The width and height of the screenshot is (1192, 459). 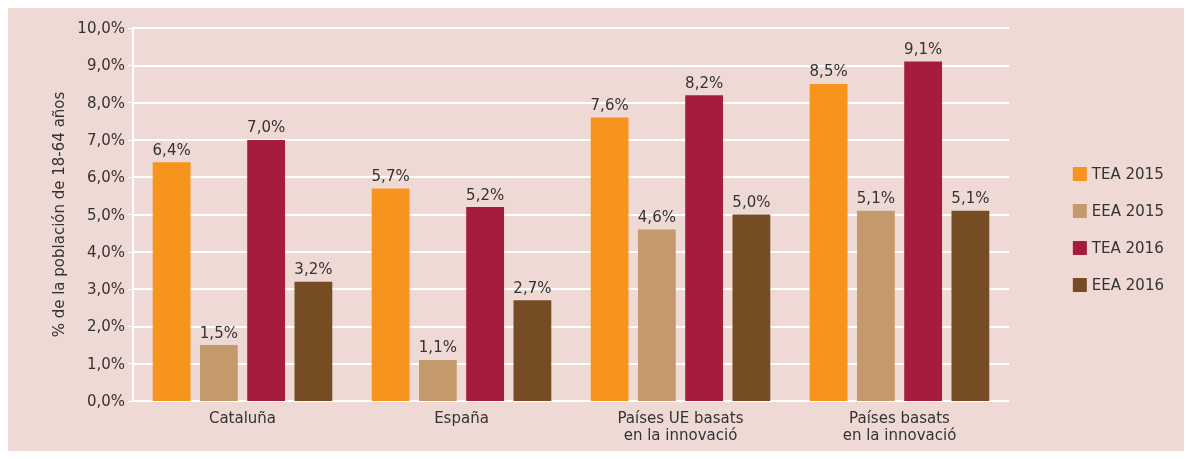 I want to click on data-label: 6,4%, so click(x=171, y=149).